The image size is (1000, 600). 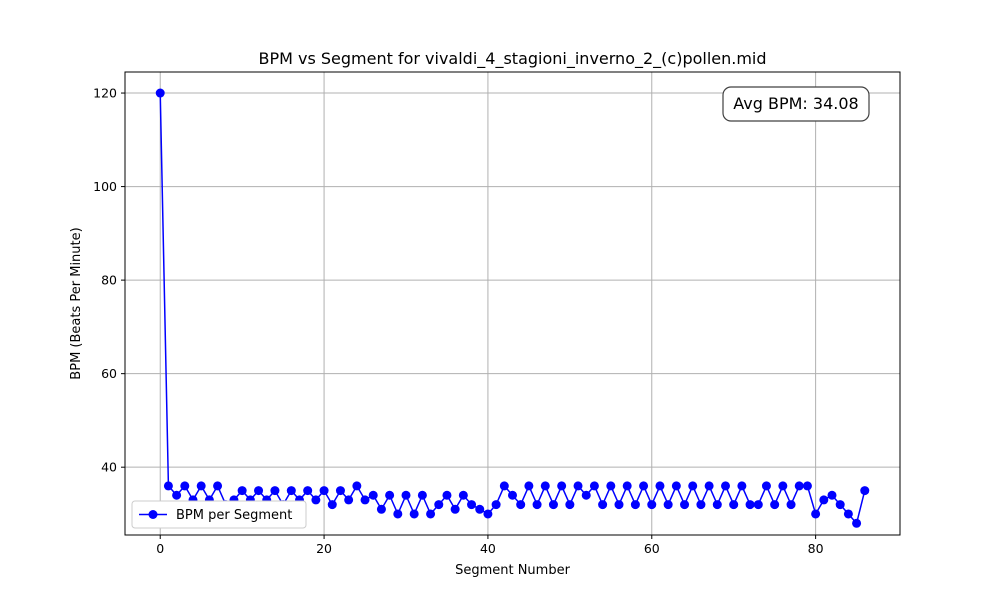 I want to click on x-tick-label: 40, so click(x=488, y=548).